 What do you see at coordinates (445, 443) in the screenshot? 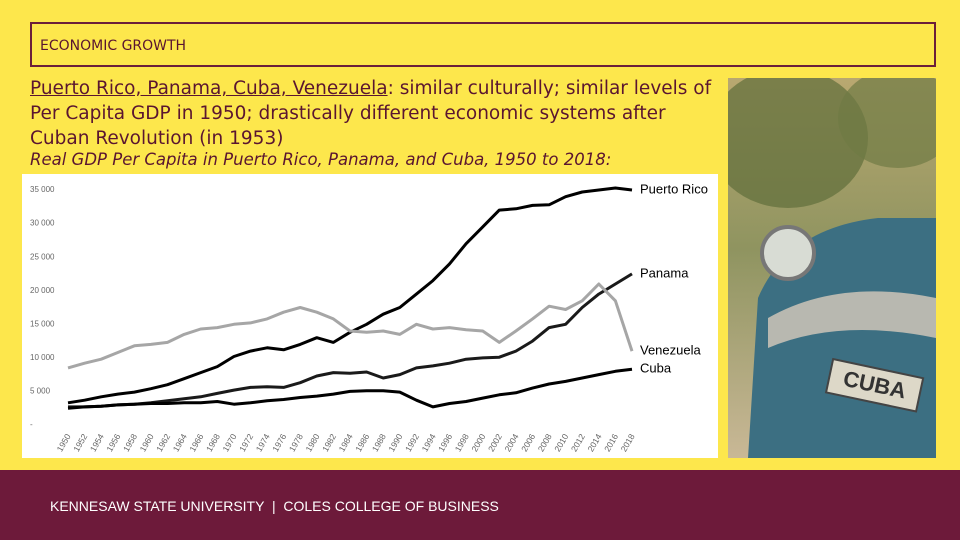
I see `x-tick-label: 1996` at bounding box center [445, 443].